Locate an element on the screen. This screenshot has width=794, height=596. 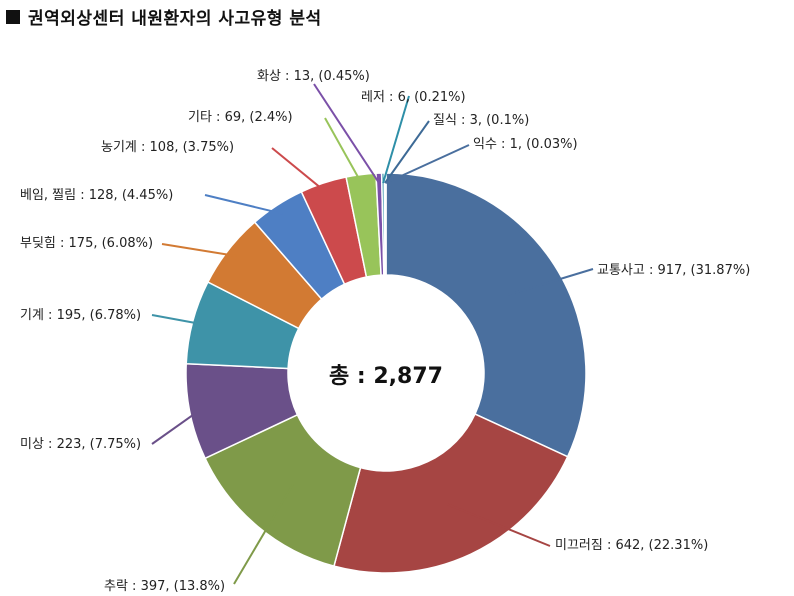
slice-label-2: 미끄러짐 : 642, (22.31%) is located at coordinates (631, 545).